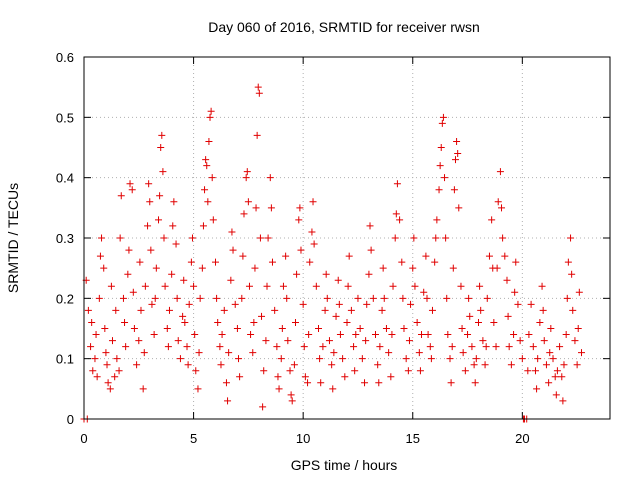 This screenshot has height=480, width=640. I want to click on x-axis-title: GPS time / hours, so click(344, 465).